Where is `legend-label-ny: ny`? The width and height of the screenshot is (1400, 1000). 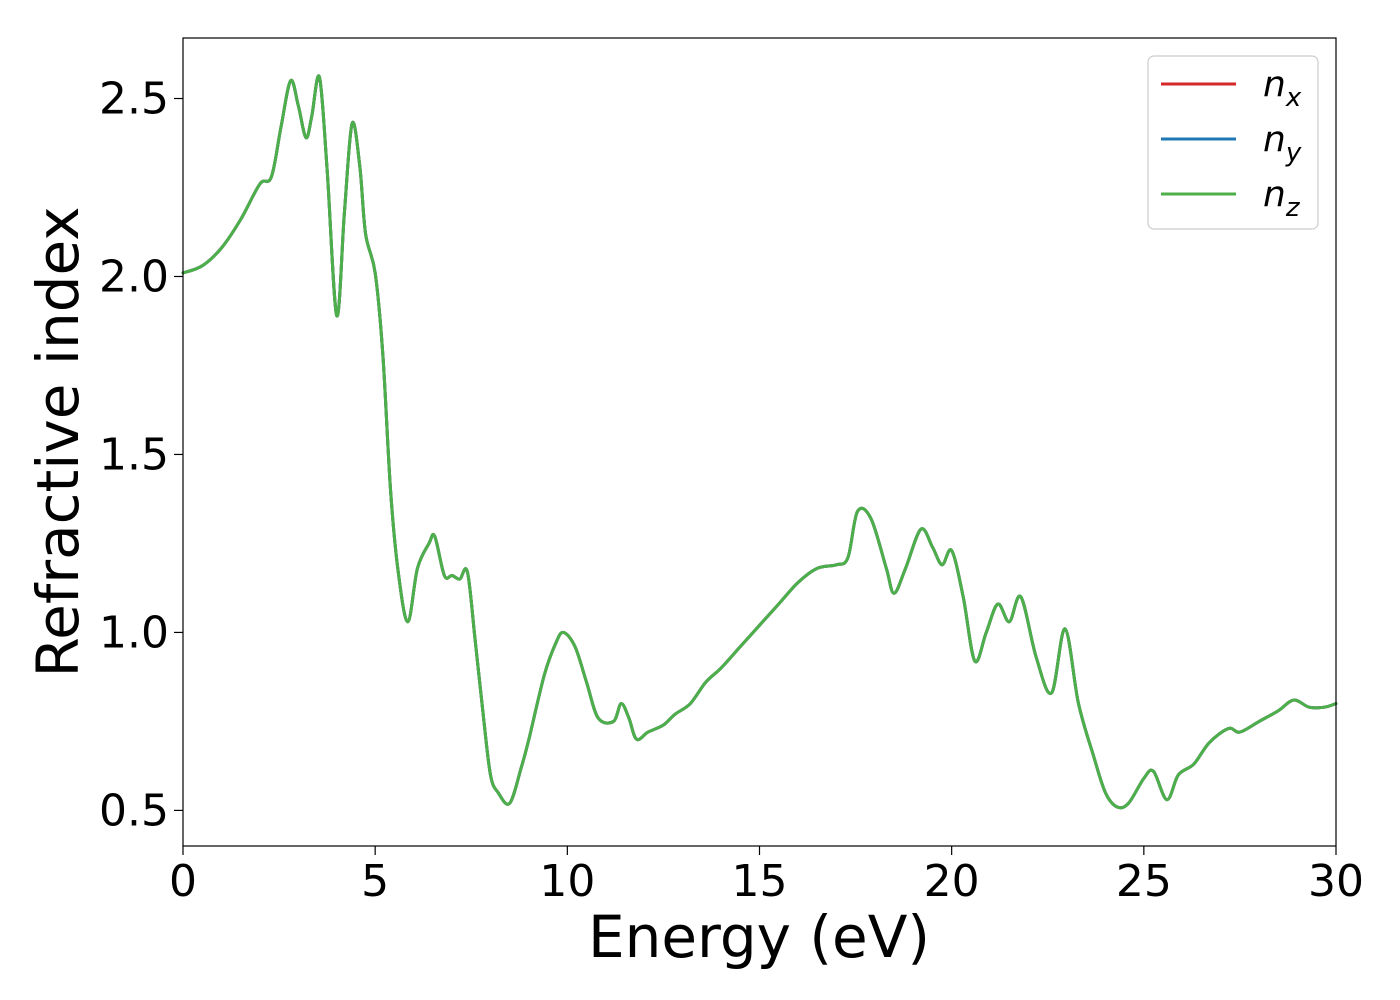 legend-label-ny: ny is located at coordinates (1282, 143).